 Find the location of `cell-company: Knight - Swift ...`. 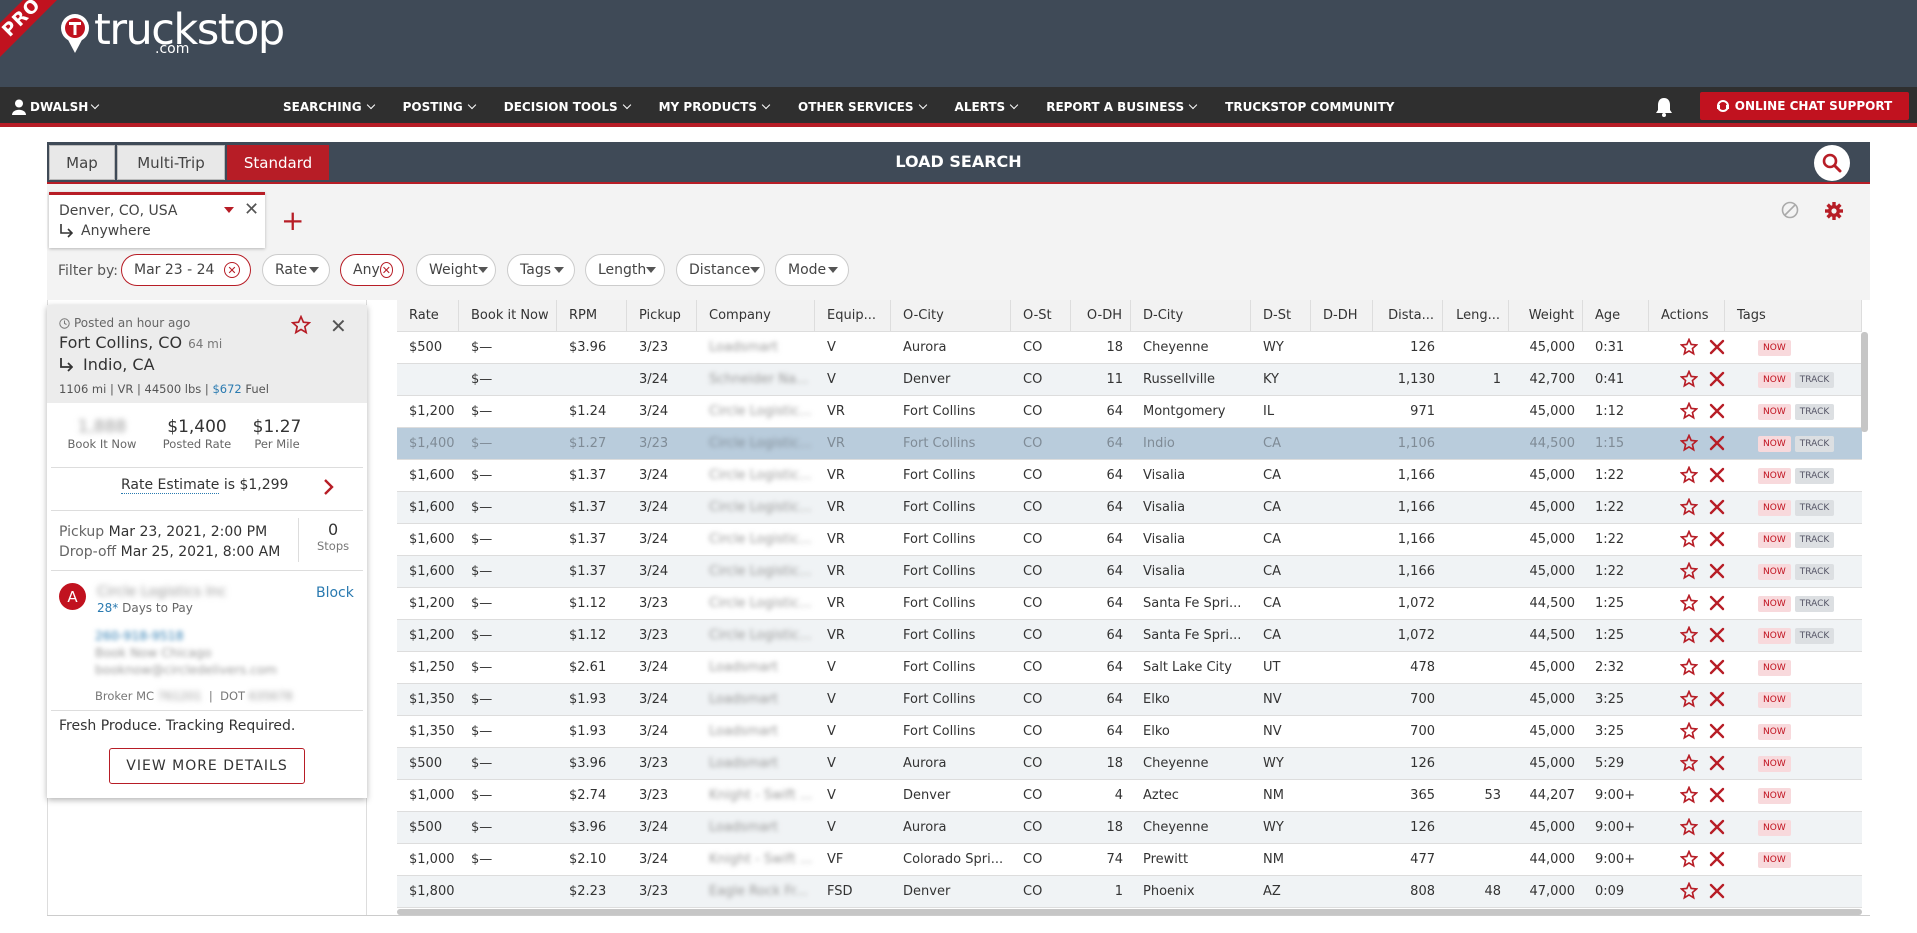

cell-company: Knight - Swift ... is located at coordinates (761, 795).